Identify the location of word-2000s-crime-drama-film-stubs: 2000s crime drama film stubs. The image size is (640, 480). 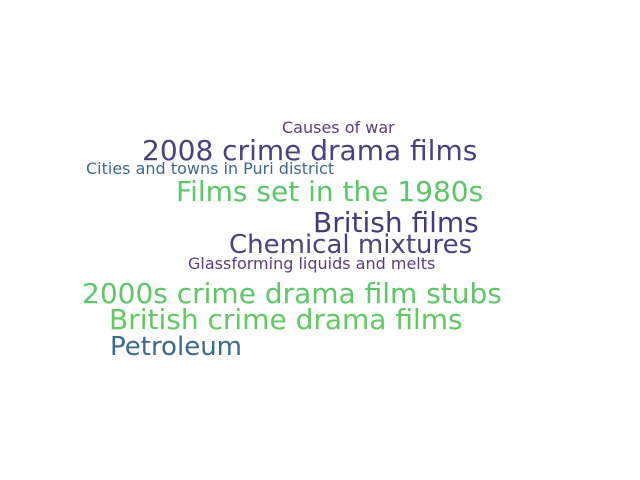
(292, 293).